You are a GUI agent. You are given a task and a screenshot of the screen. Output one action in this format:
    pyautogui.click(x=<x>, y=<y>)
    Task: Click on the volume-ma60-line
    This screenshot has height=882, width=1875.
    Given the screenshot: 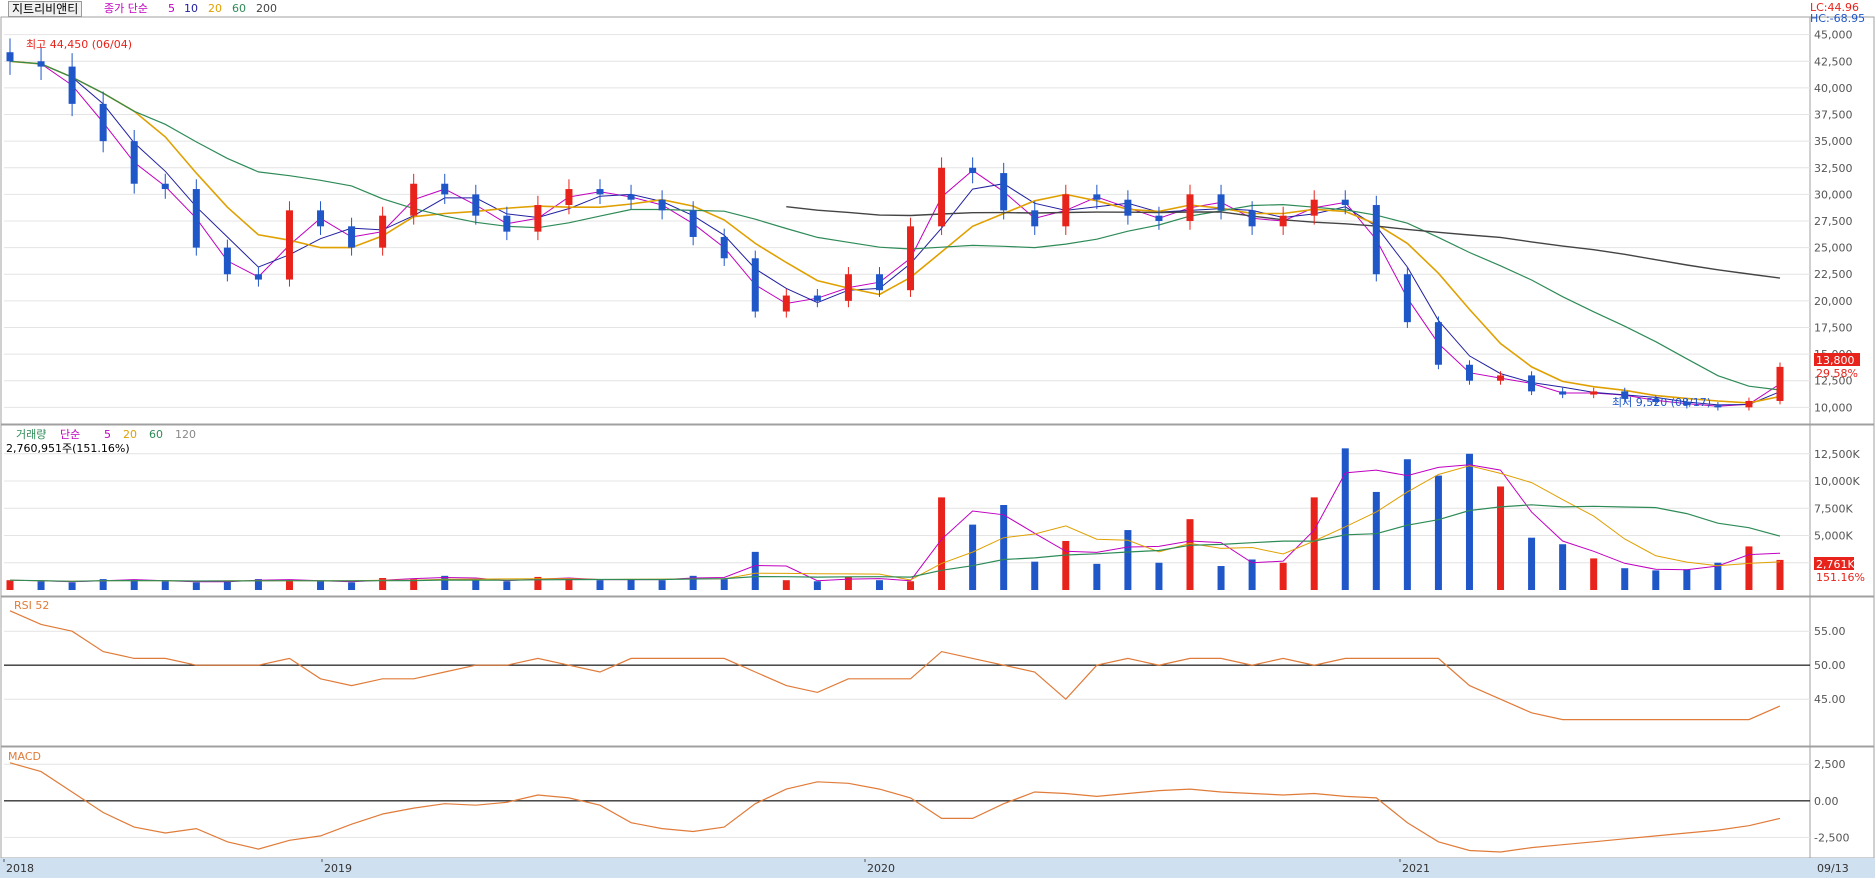 What is the action you would take?
    pyautogui.click(x=895, y=543)
    